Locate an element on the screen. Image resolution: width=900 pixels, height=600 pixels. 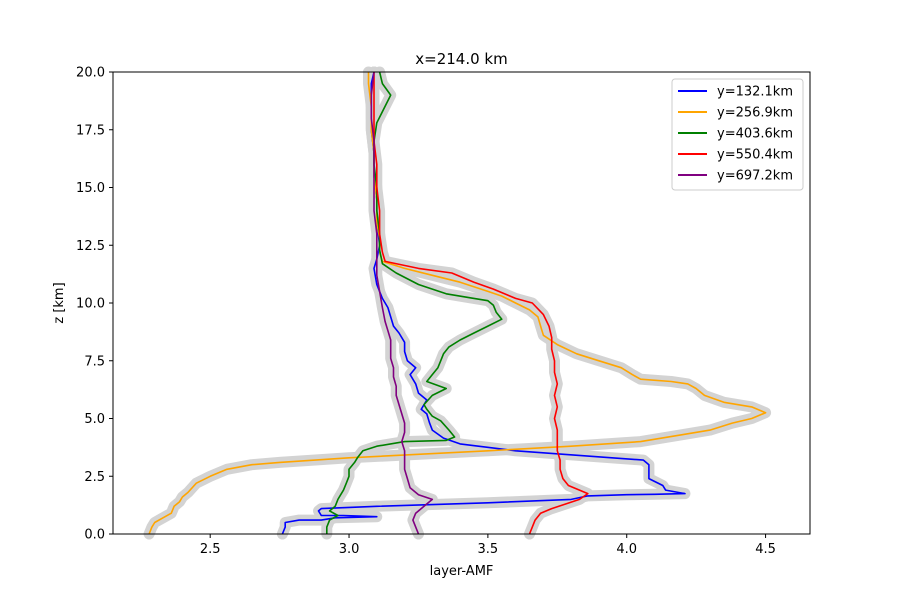
x-tick-label: 4.5 is located at coordinates (765, 549).